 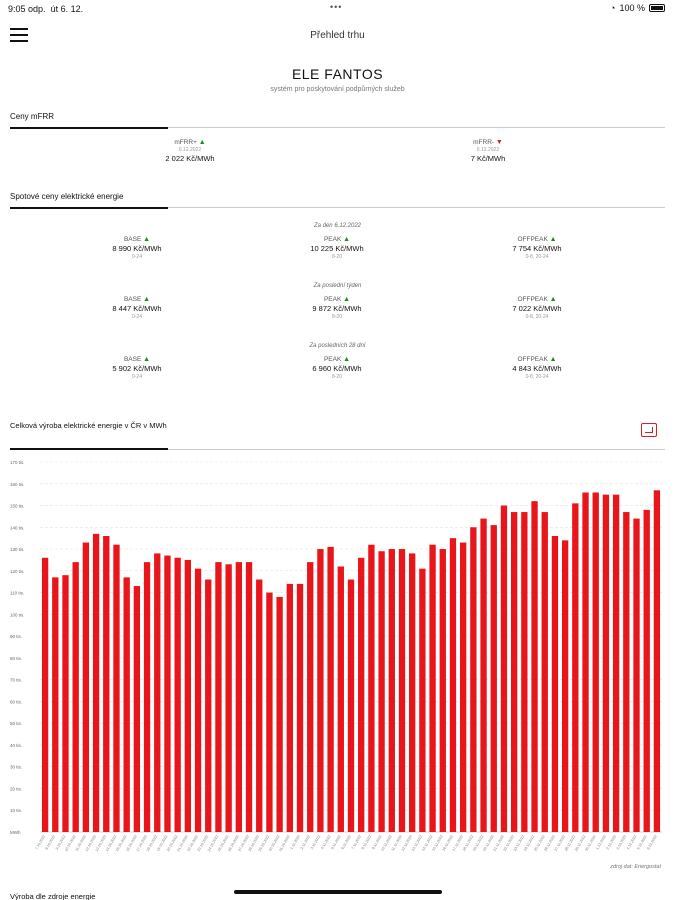 I want to click on x-tick-label: 5.12.2022, so click(x=641, y=843).